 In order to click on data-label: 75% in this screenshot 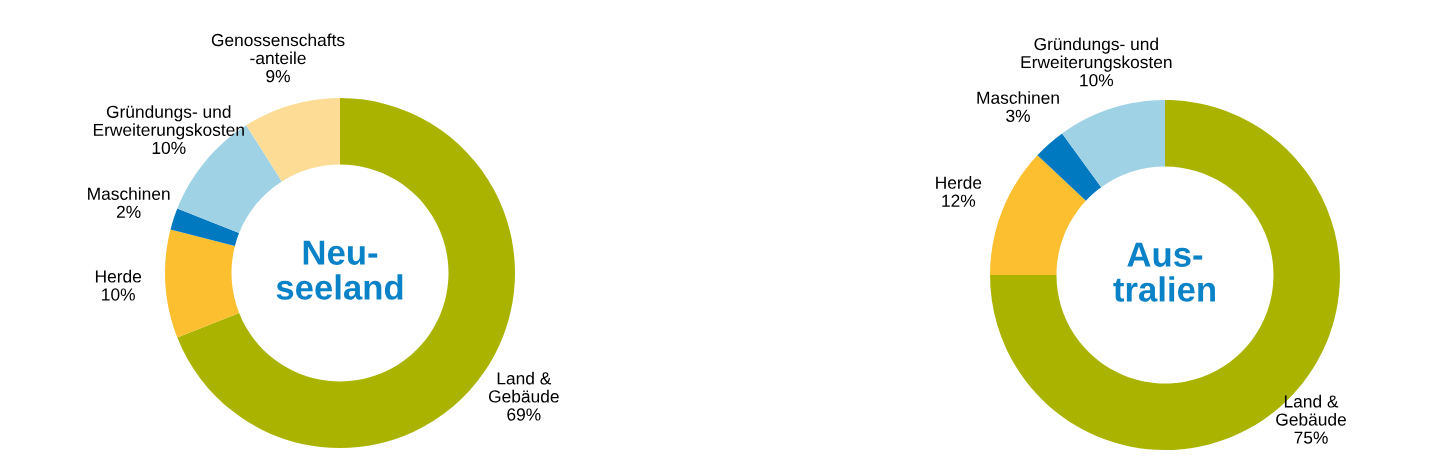, I will do `click(1311, 437)`.